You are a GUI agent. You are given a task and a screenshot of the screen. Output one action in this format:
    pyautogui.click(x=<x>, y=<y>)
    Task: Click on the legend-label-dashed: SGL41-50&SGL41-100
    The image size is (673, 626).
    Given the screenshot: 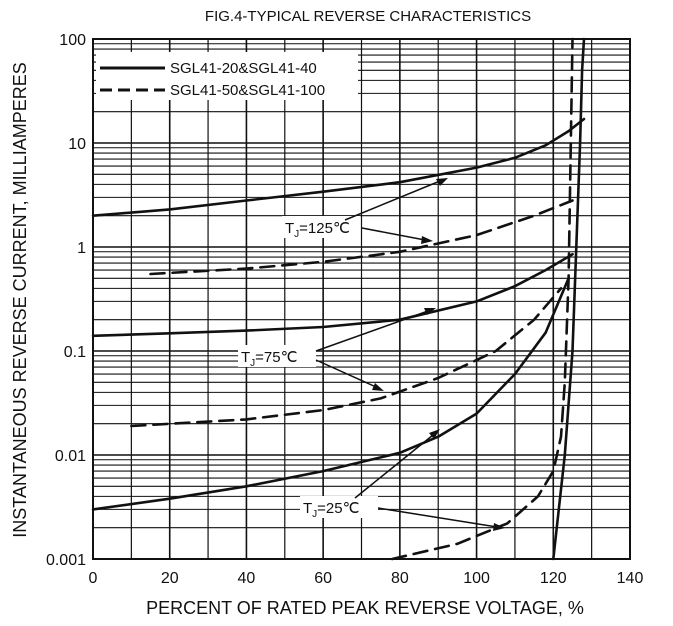 What is the action you would take?
    pyautogui.click(x=247, y=90)
    